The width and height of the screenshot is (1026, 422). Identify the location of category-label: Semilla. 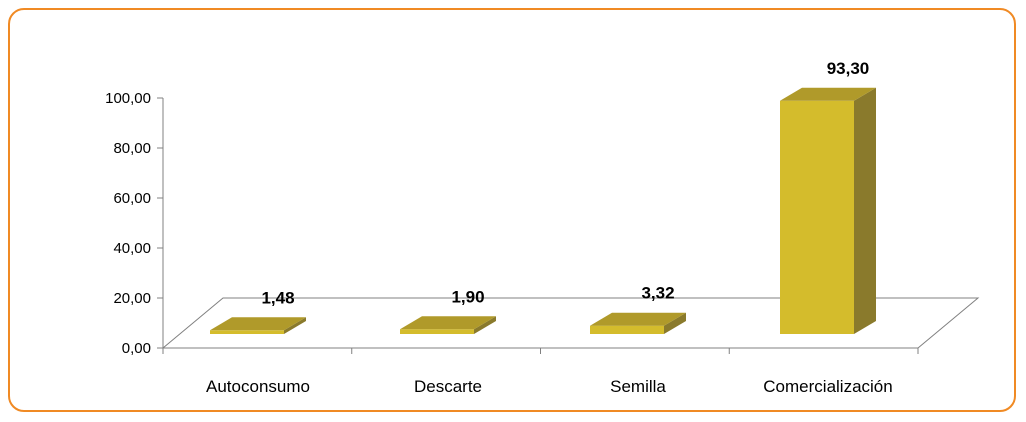
(638, 386).